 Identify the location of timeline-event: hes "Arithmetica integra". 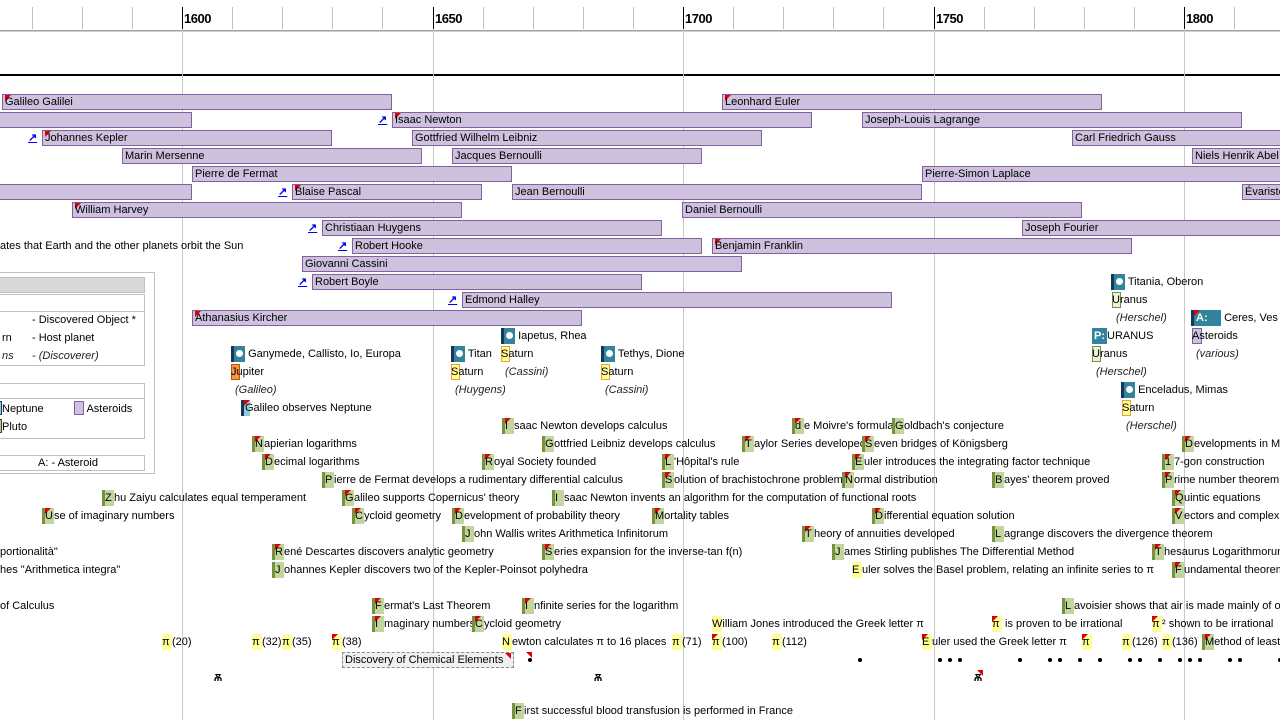
(60, 570).